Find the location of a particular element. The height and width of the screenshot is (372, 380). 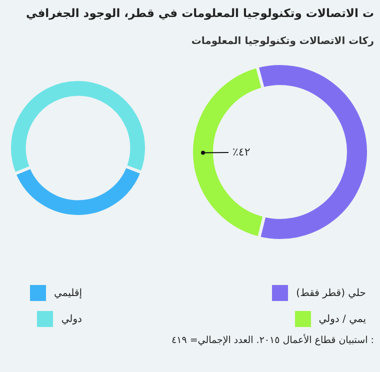

chart-subtitle: ركات الاتصالات وتكنولوجيا المعلومات is located at coordinates (282, 41).